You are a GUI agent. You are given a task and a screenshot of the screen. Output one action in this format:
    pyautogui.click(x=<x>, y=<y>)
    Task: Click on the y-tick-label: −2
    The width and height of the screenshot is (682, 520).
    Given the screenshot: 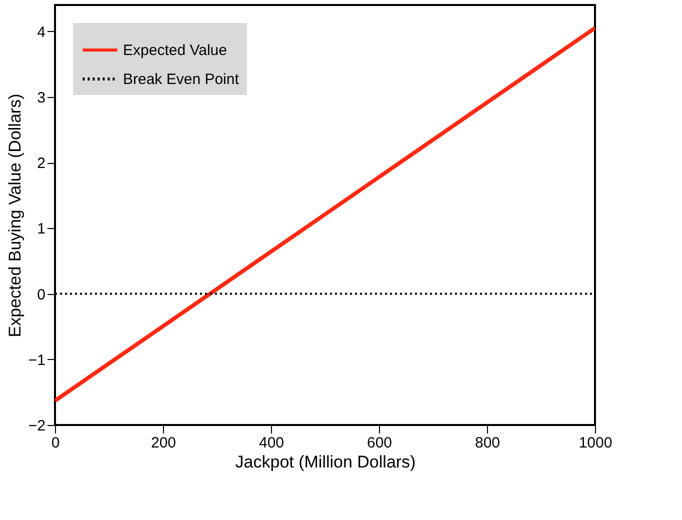 What is the action you would take?
    pyautogui.click(x=37, y=426)
    